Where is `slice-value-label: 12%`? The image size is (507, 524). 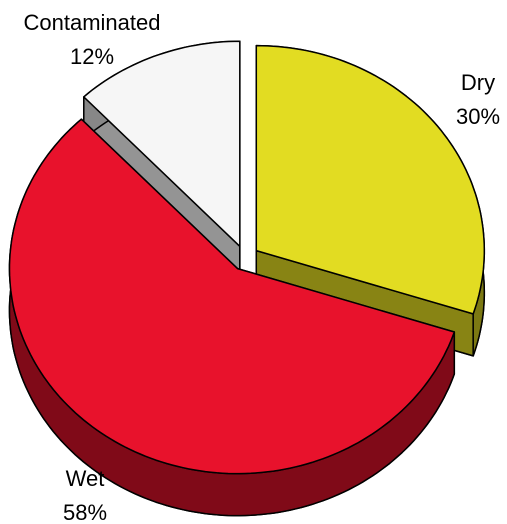
slice-value-label: 12% is located at coordinates (92, 56).